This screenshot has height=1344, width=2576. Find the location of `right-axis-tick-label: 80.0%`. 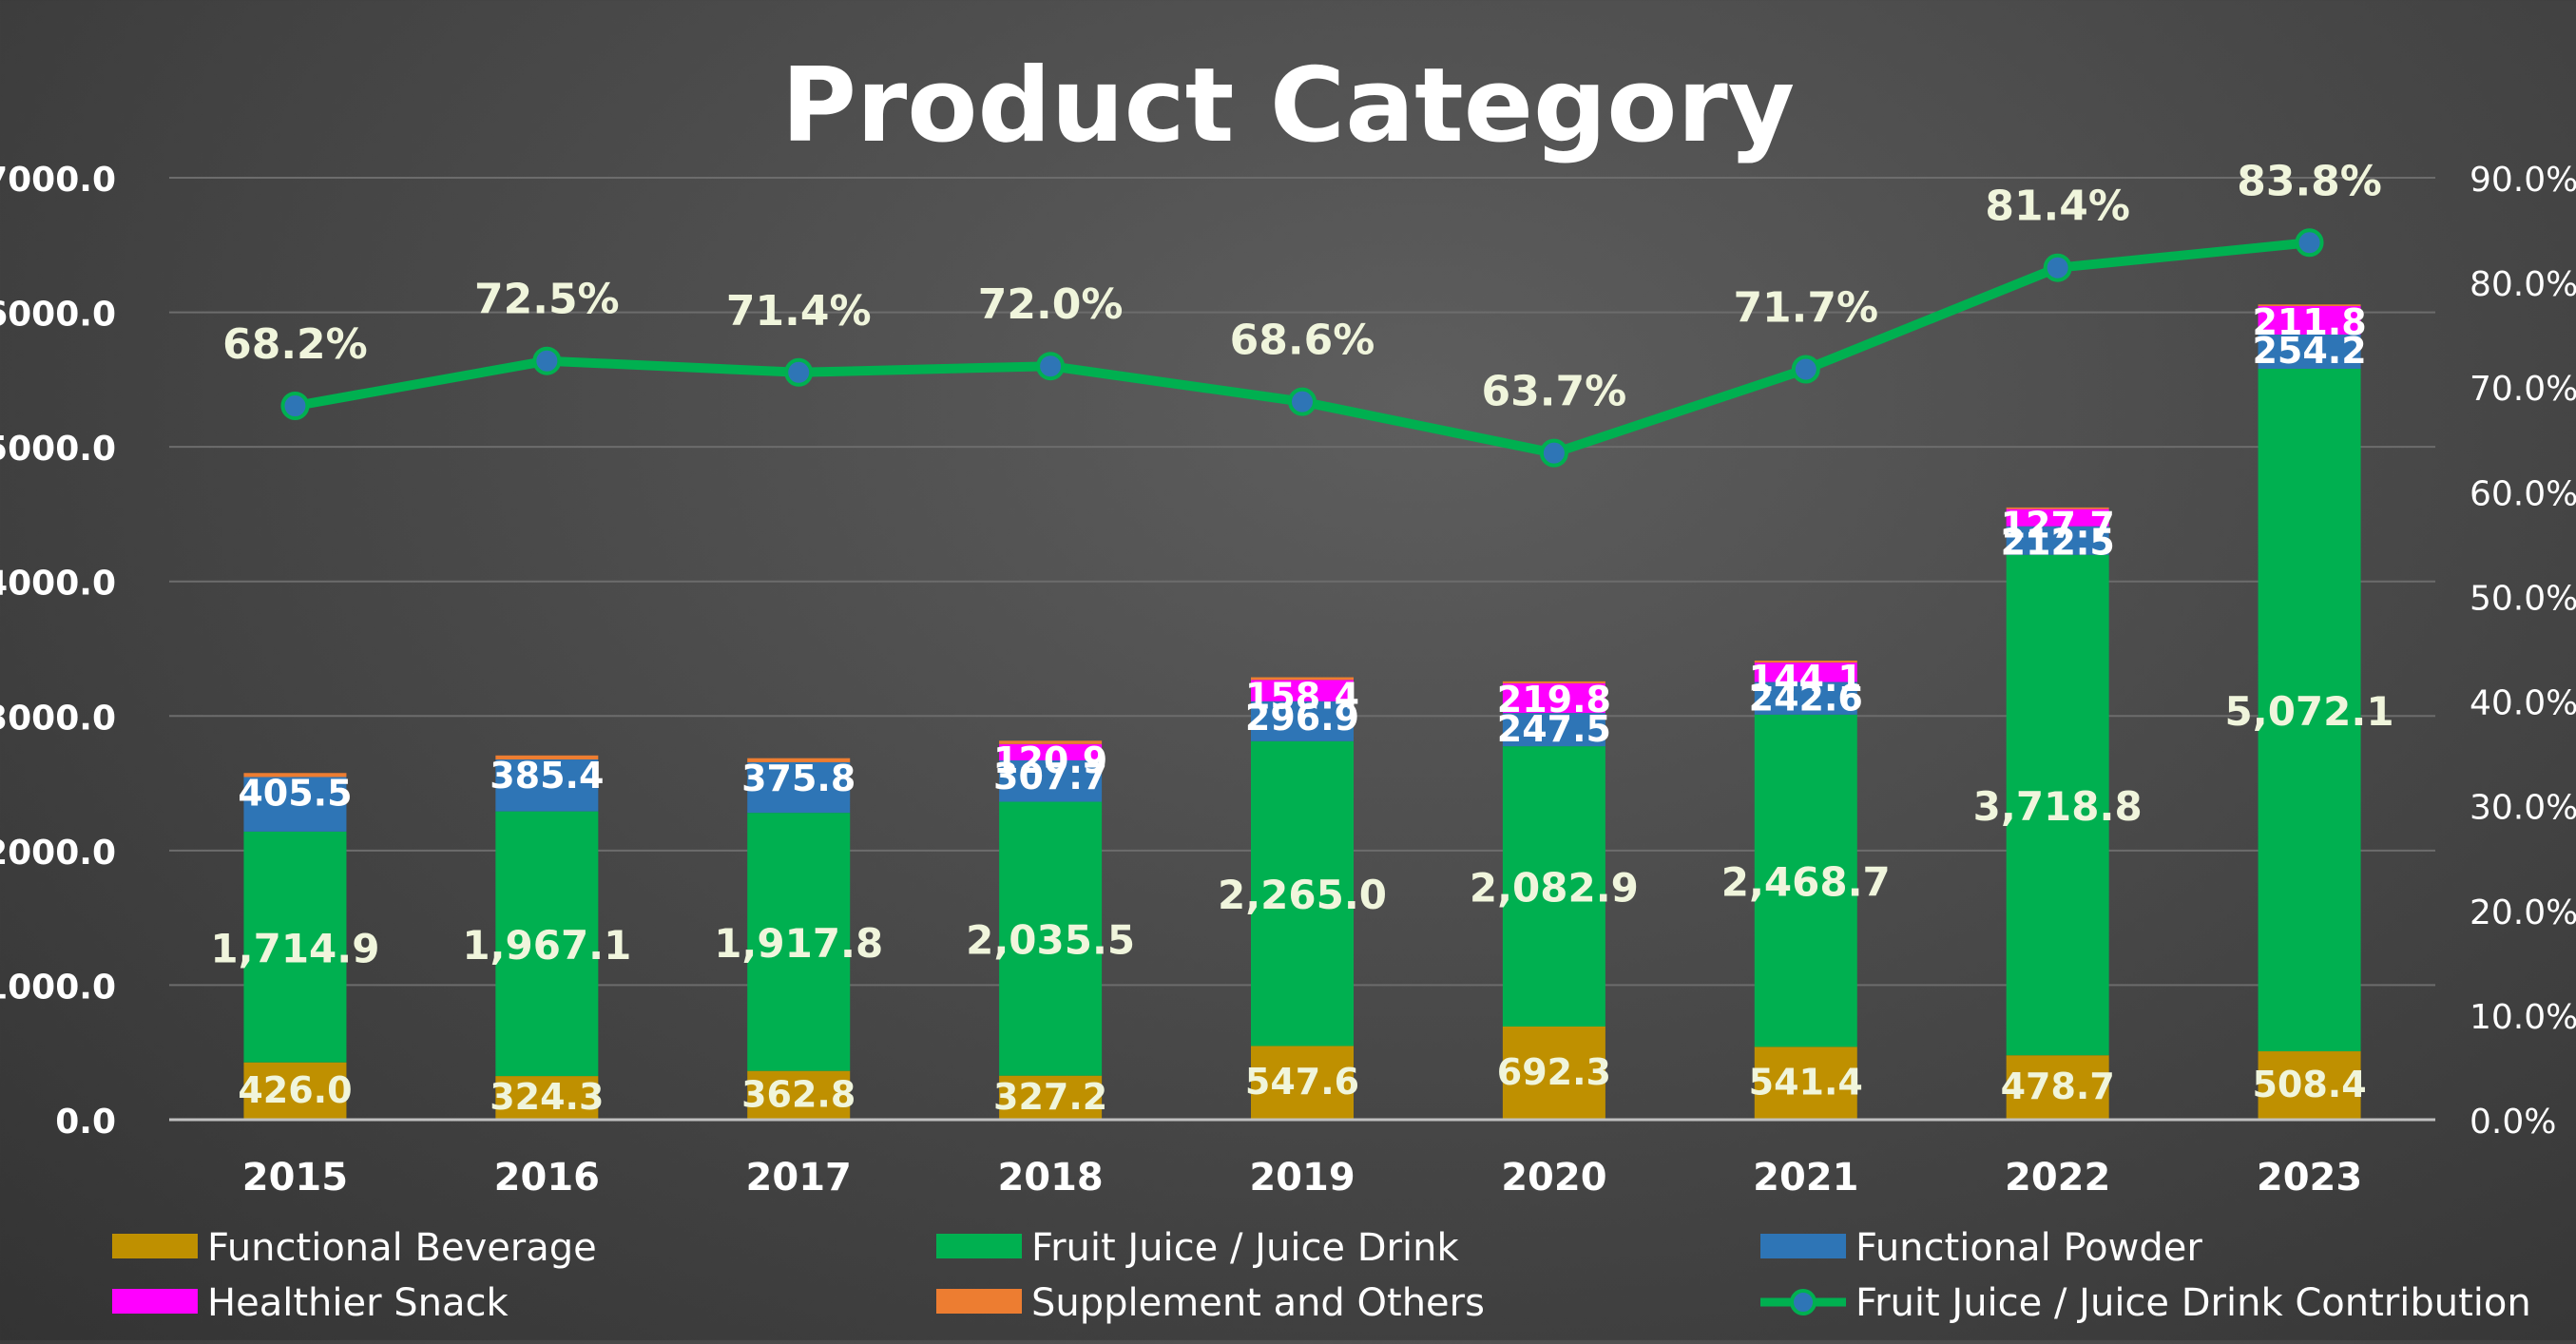

right-axis-tick-label: 80.0% is located at coordinates (2523, 284).